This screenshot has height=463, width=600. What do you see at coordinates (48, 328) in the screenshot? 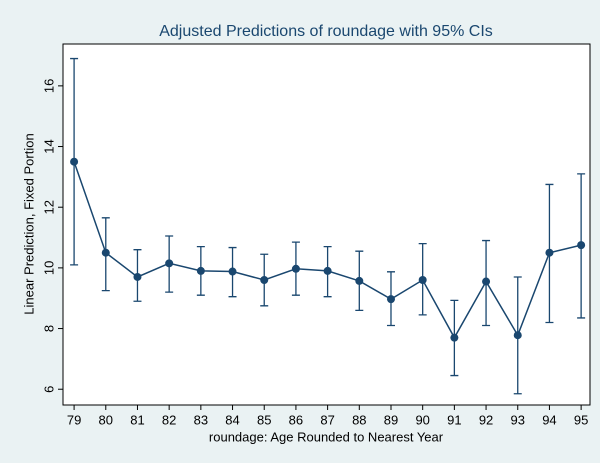
I see `y-tick-label: 8` at bounding box center [48, 328].